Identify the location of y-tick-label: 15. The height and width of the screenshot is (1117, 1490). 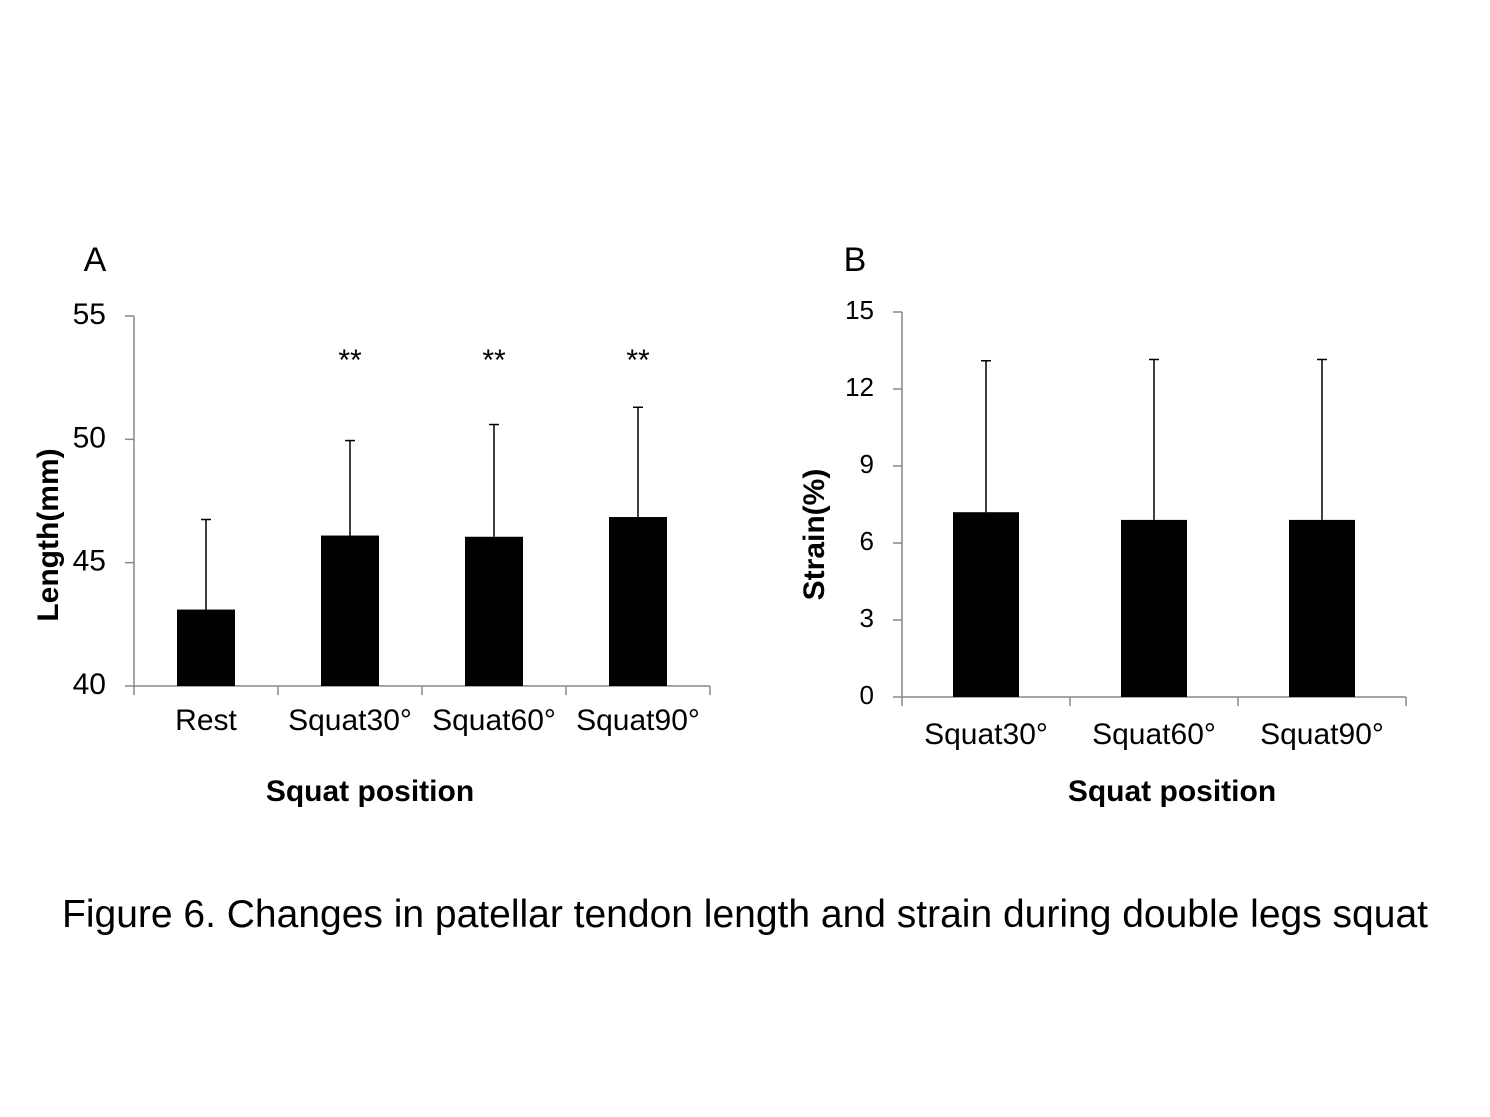
(859, 310).